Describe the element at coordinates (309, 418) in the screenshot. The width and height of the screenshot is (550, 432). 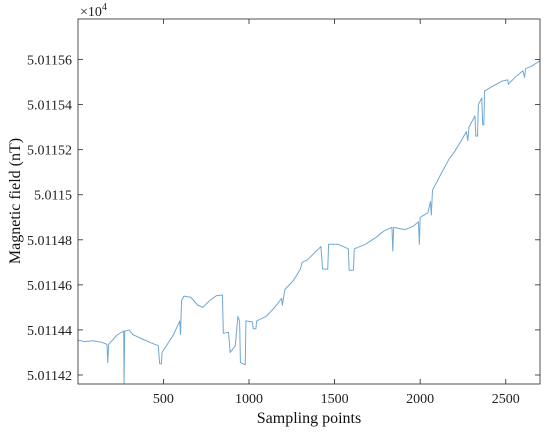
I see `x-axis-label: Sampling points` at that location.